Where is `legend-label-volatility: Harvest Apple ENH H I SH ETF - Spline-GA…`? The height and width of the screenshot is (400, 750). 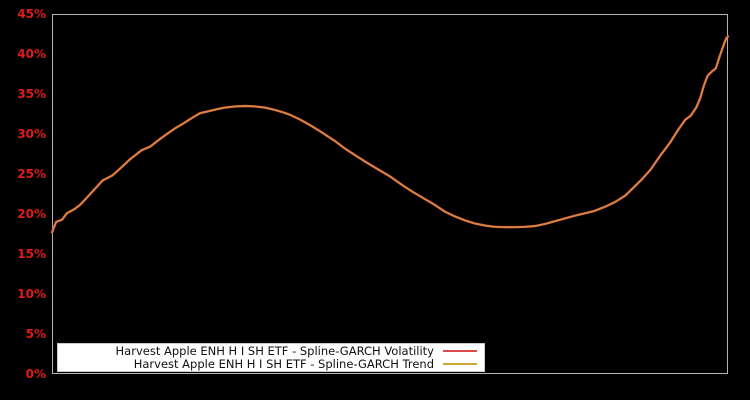
legend-label-volatility: Harvest Apple ENH H I SH ETF - Spline-GA… is located at coordinates (274, 351).